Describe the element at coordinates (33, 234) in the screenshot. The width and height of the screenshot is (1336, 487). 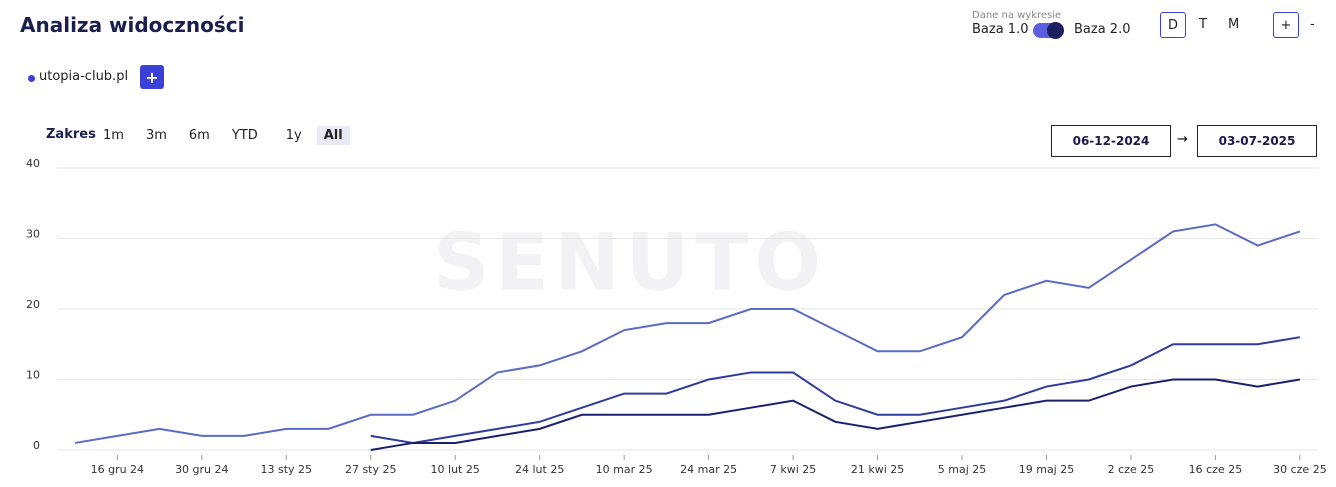
I see `y-tick-label: 30` at that location.